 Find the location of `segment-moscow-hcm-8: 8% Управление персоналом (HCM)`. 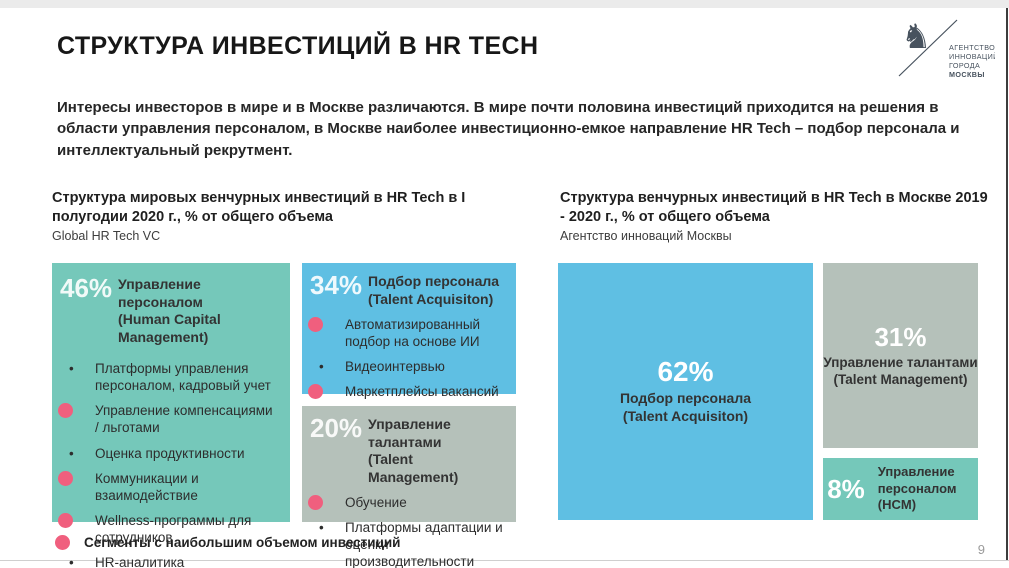

segment-moscow-hcm-8: 8% Управление персоналом (HCM) is located at coordinates (900, 489).